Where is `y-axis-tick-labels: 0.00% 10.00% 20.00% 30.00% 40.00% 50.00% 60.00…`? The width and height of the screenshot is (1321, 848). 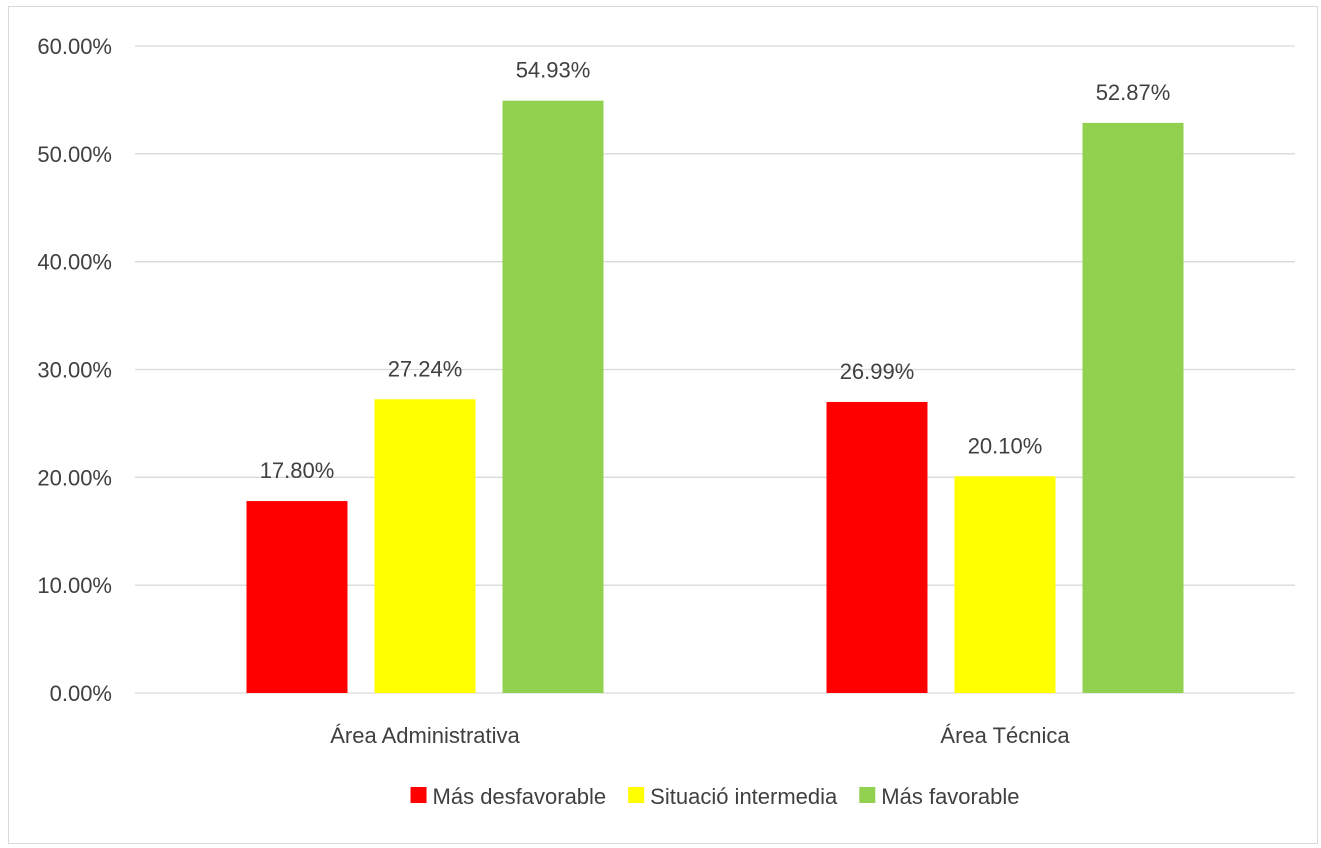 y-axis-tick-labels: 0.00% 10.00% 20.00% 30.00% 40.00% 50.00% 60.00… is located at coordinates (74, 370).